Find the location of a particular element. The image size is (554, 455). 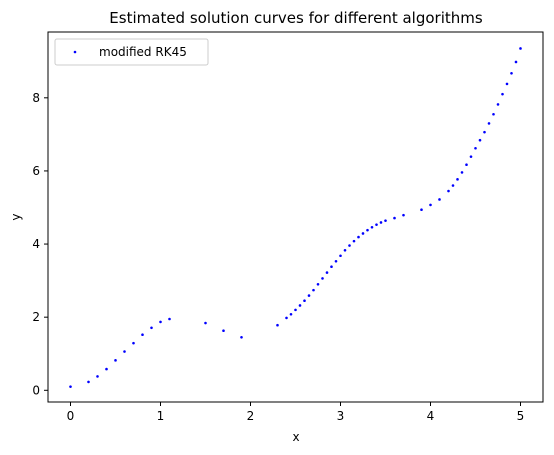

x-tick-label: 5 is located at coordinates (521, 416).